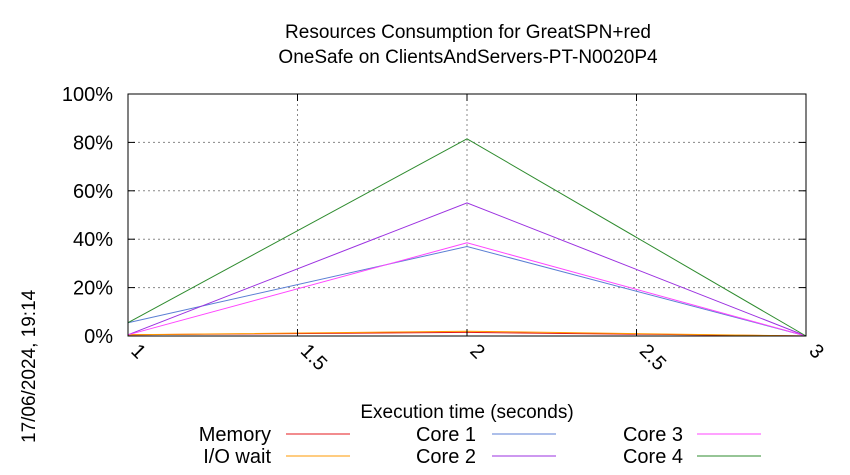 The height and width of the screenshot is (475, 850). What do you see at coordinates (93, 143) in the screenshot?
I see `y-tick-label: 80%` at bounding box center [93, 143].